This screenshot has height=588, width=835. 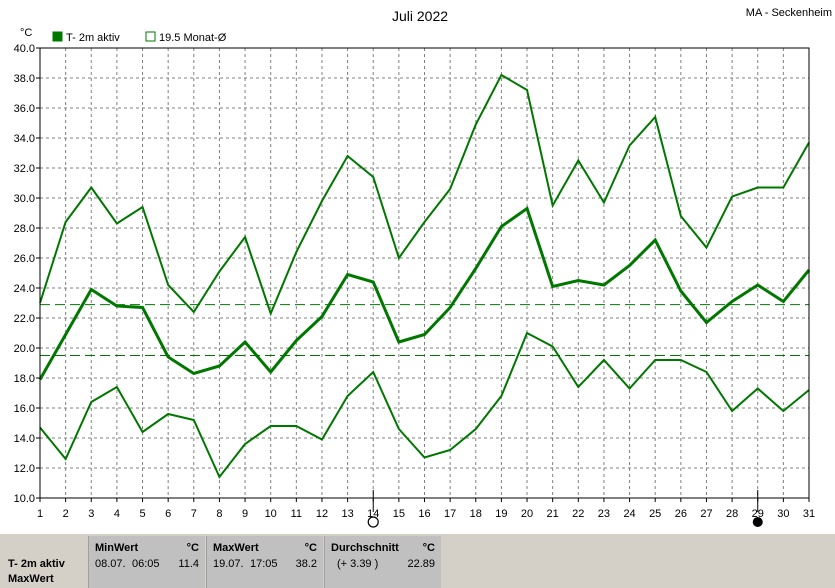 What do you see at coordinates (40, 514) in the screenshot?
I see `x-tick-label: 1` at bounding box center [40, 514].